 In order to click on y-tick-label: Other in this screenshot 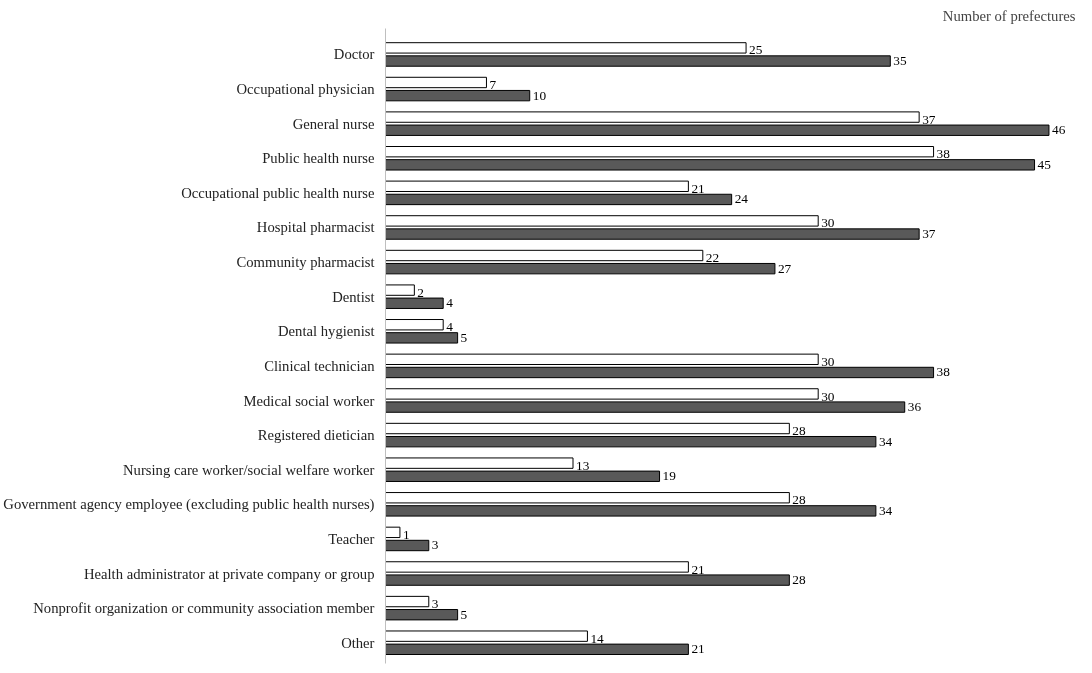, I will do `click(358, 642)`.